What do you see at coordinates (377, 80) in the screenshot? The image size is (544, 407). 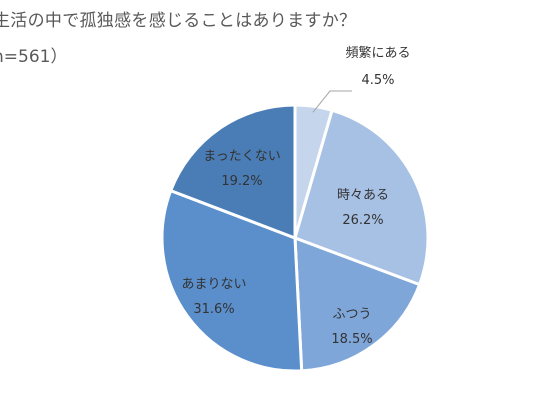 I see `slice-value-label: 4.5%` at bounding box center [377, 80].